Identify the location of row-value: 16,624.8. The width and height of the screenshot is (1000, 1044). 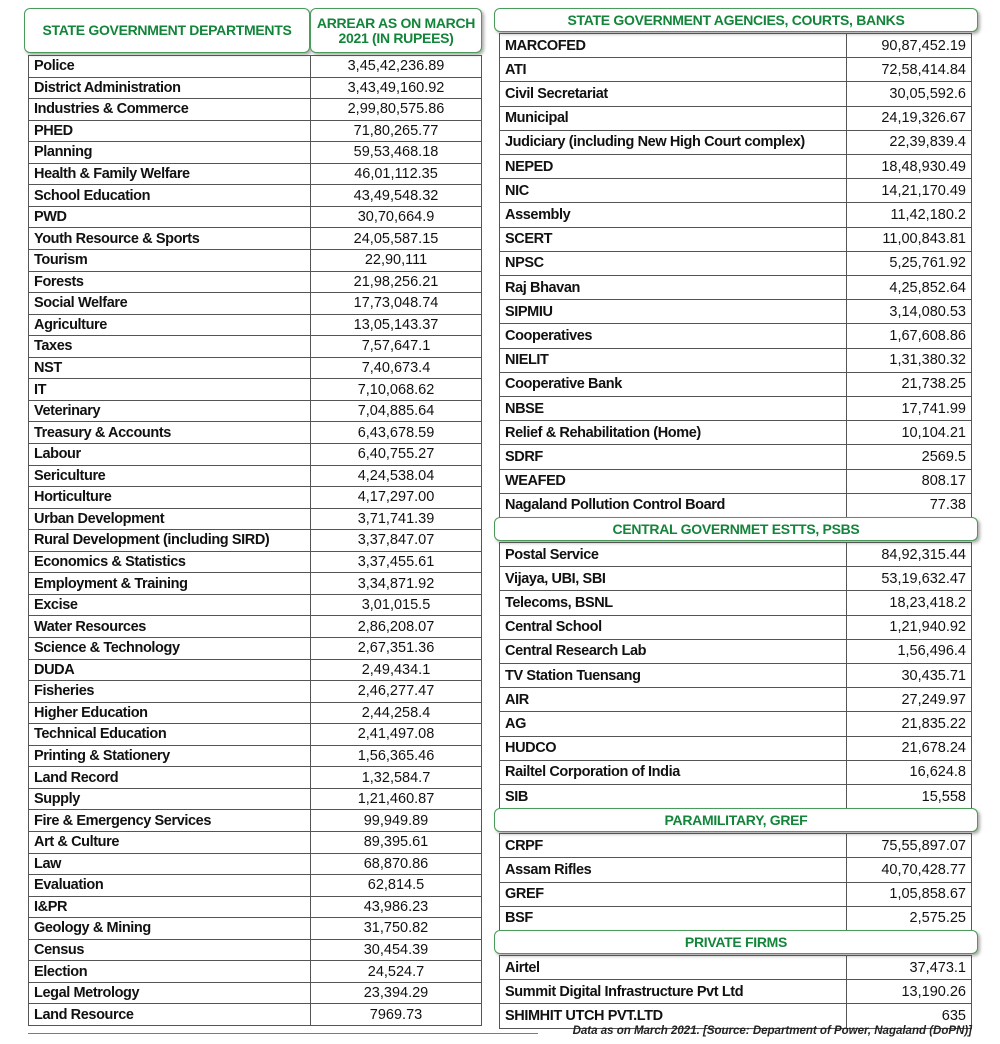
(909, 772).